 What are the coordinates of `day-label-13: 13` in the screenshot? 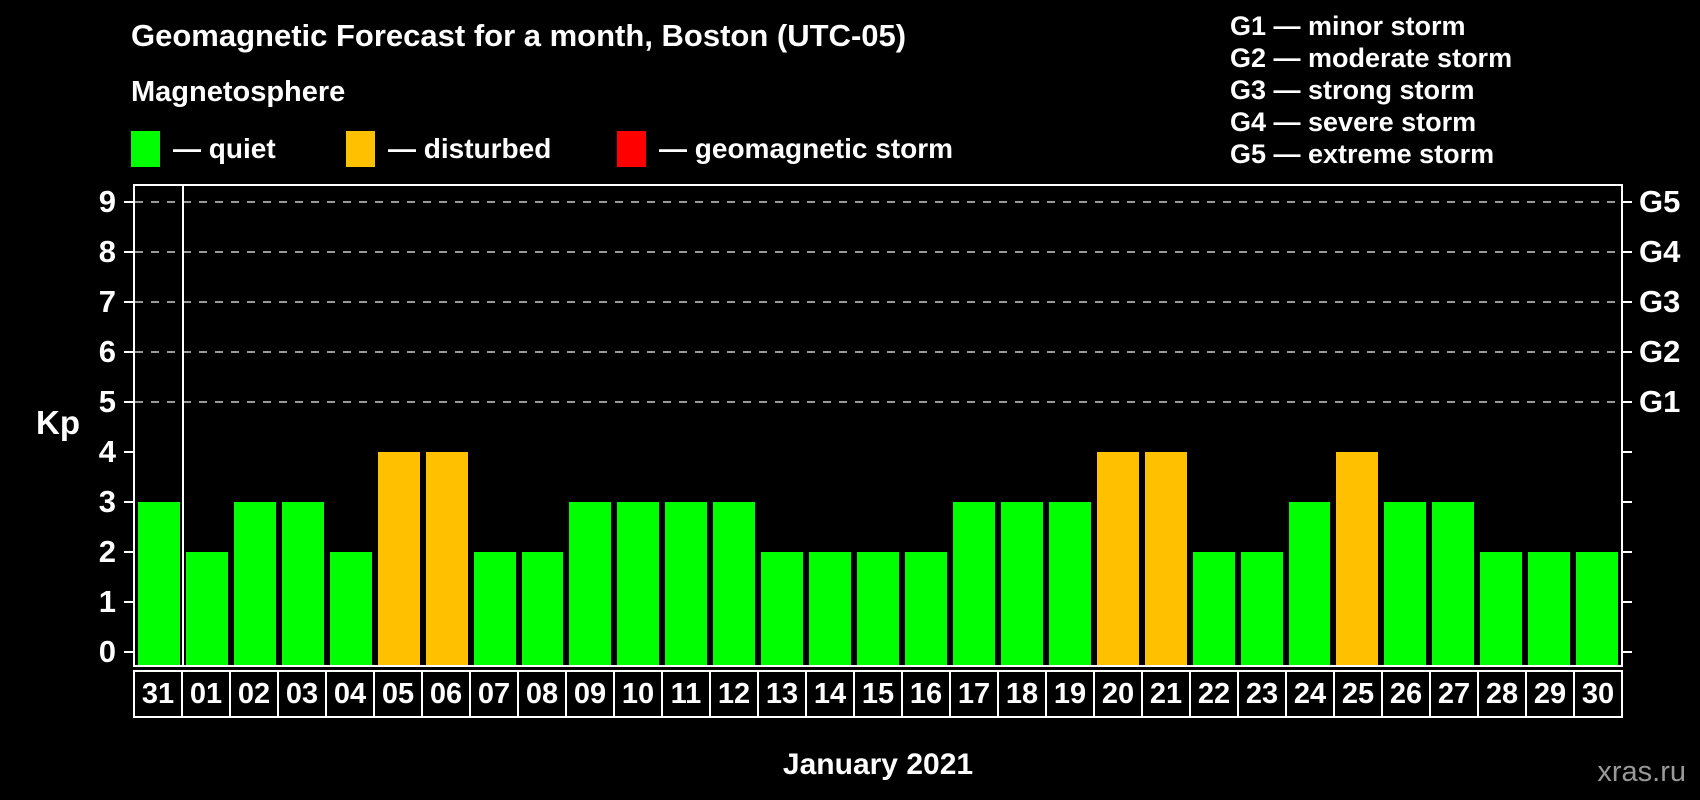 It's located at (783, 694).